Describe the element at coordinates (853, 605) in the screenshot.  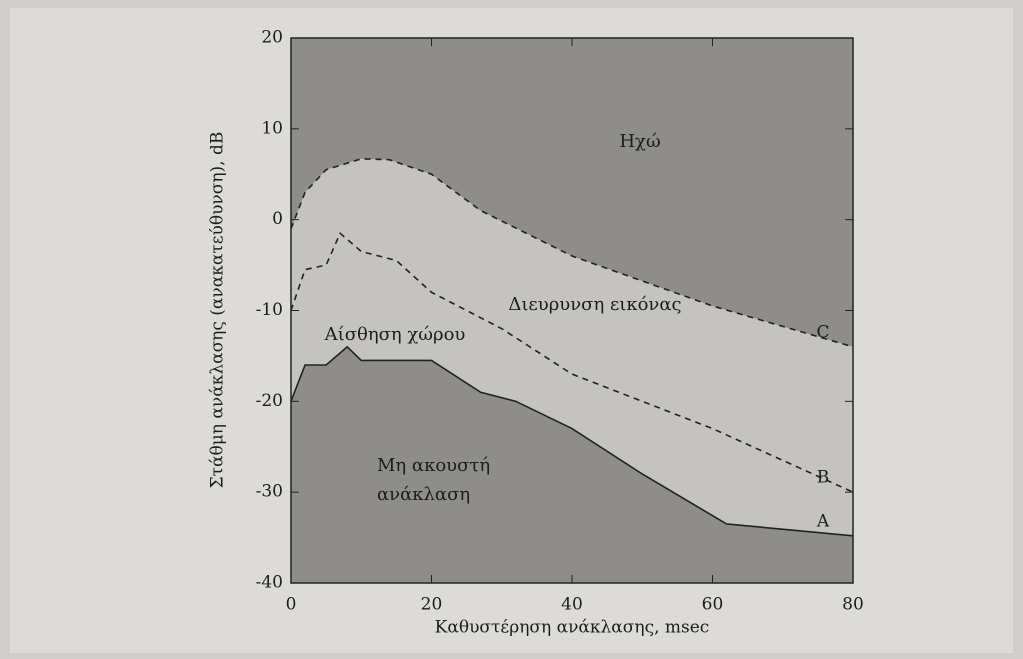
I see `x-tick-label: 80` at that location.